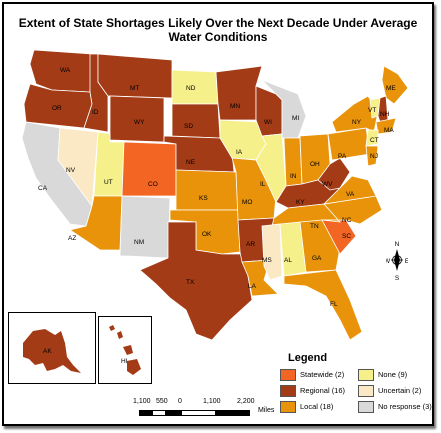 The image size is (441, 433). Describe the element at coordinates (266, 410) in the screenshot. I see `scale-unit: Miles` at that location.